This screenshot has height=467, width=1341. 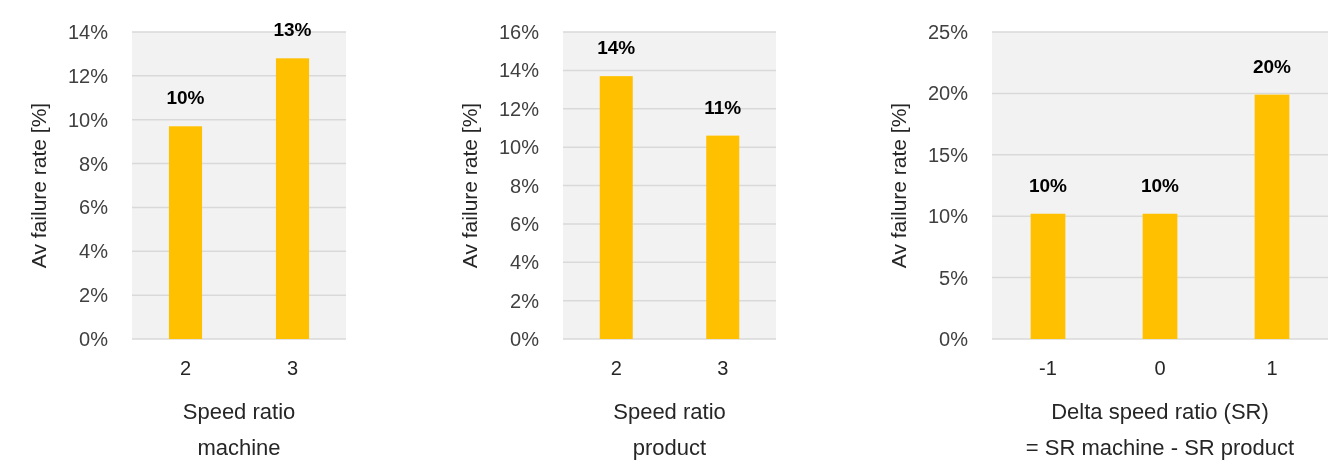 I want to click on data-label: 20%, so click(x=1272, y=66).